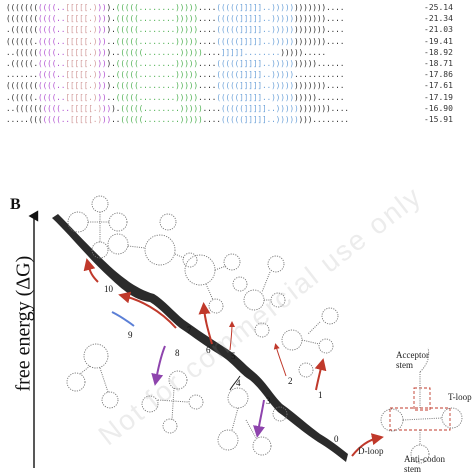 Image resolution: width=474 pixels, height=474 pixels. What do you see at coordinates (336, 439) in the screenshot?
I see `step-0: 0` at bounding box center [336, 439].